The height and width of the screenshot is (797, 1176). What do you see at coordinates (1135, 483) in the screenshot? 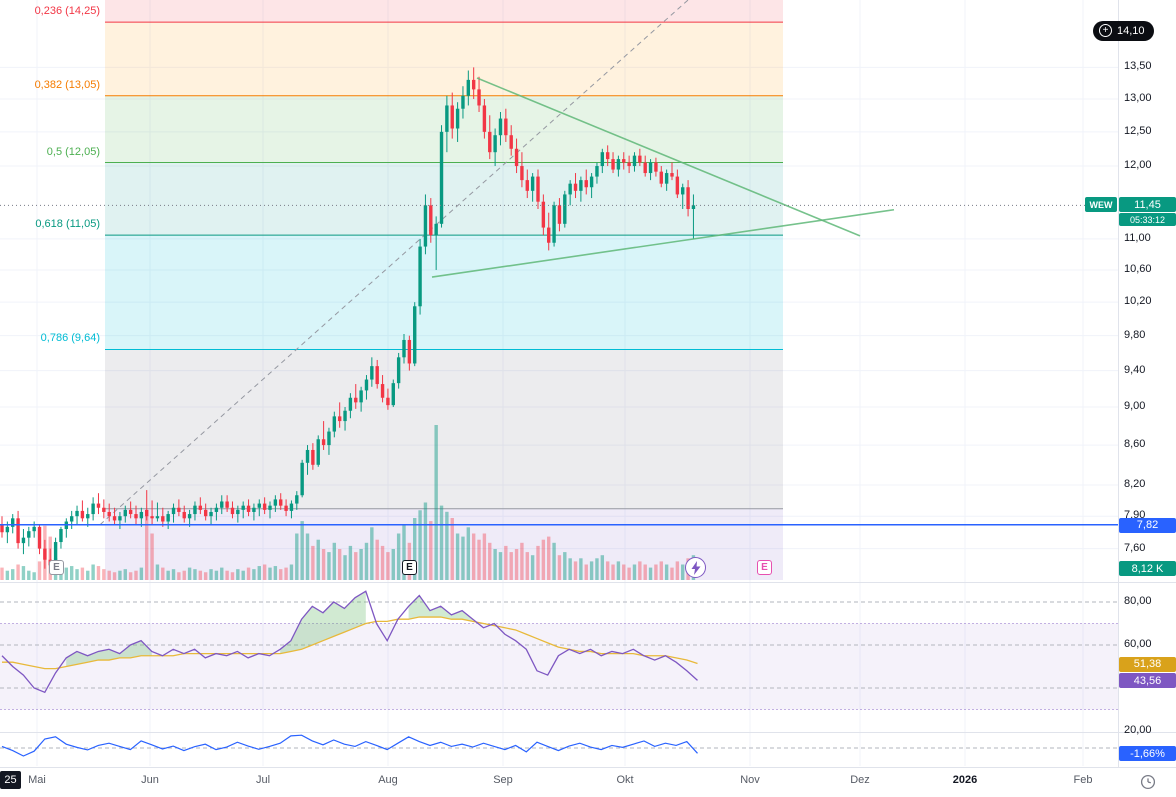
I see `price-tick-label: 8,20` at bounding box center [1135, 483].